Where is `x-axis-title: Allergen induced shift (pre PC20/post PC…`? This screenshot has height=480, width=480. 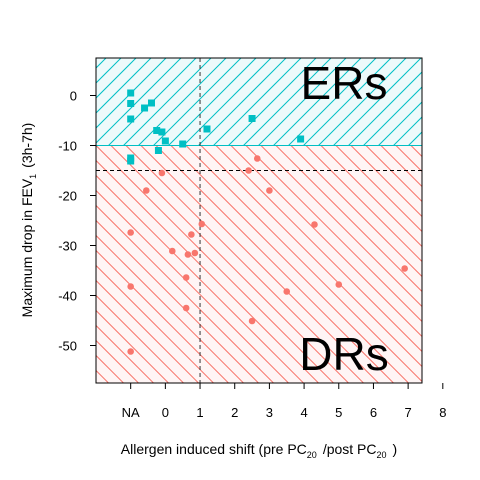 x-axis-title: Allergen induced shift (pre PC20/post PC… is located at coordinates (259, 450).